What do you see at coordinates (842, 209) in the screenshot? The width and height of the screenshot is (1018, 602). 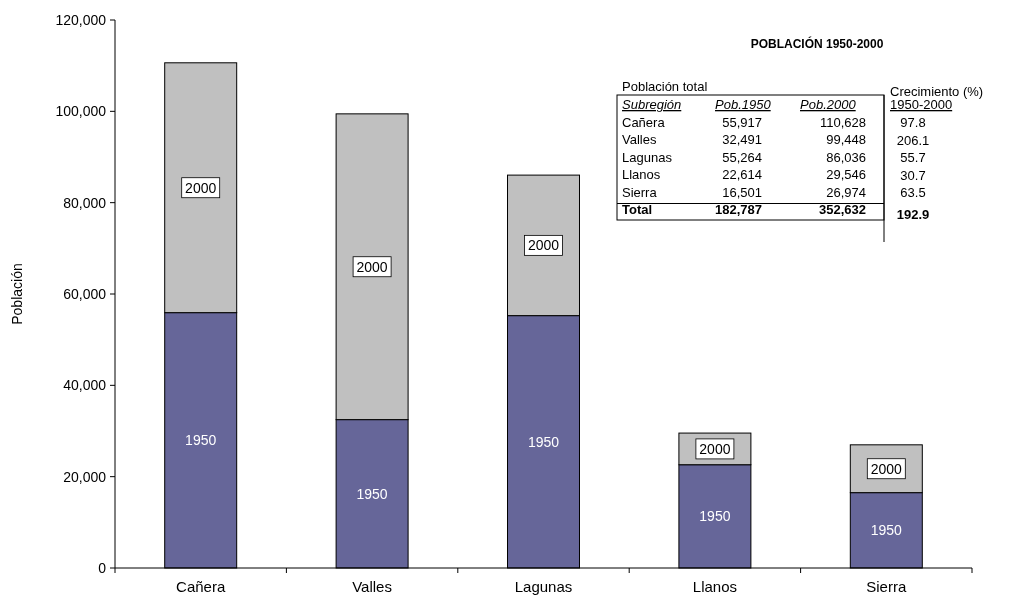 I see `annotation: 352,632` at bounding box center [842, 209].